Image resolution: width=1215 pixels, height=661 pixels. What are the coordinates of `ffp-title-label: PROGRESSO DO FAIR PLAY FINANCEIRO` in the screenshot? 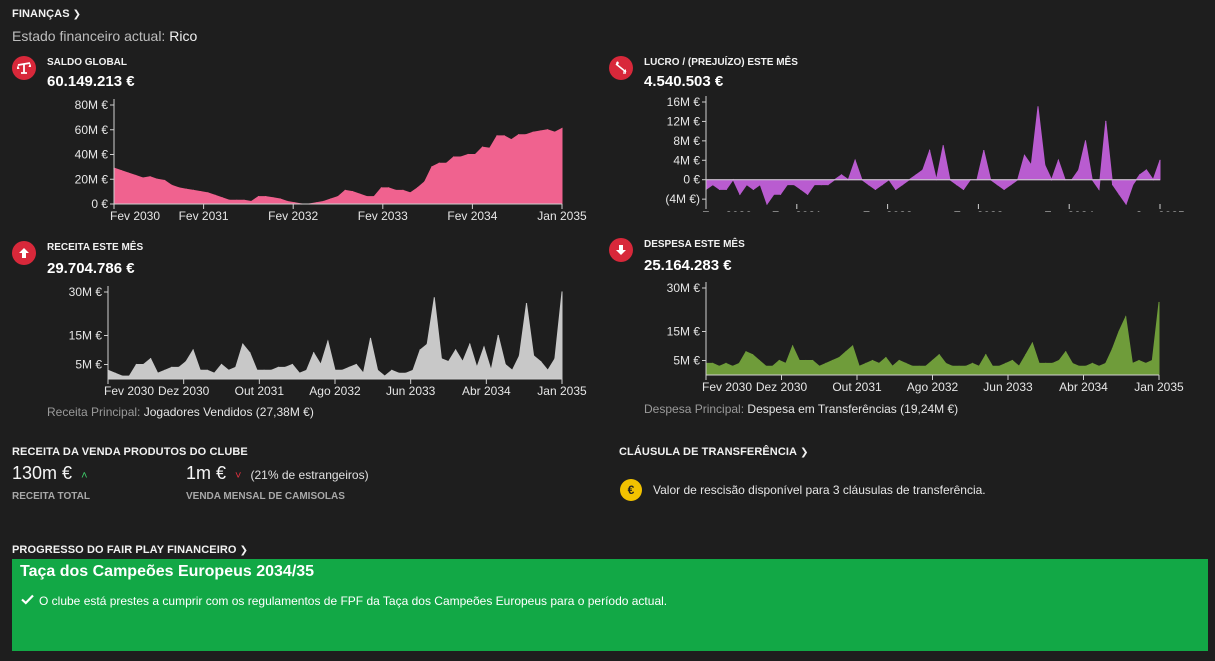 It's located at (124, 550).